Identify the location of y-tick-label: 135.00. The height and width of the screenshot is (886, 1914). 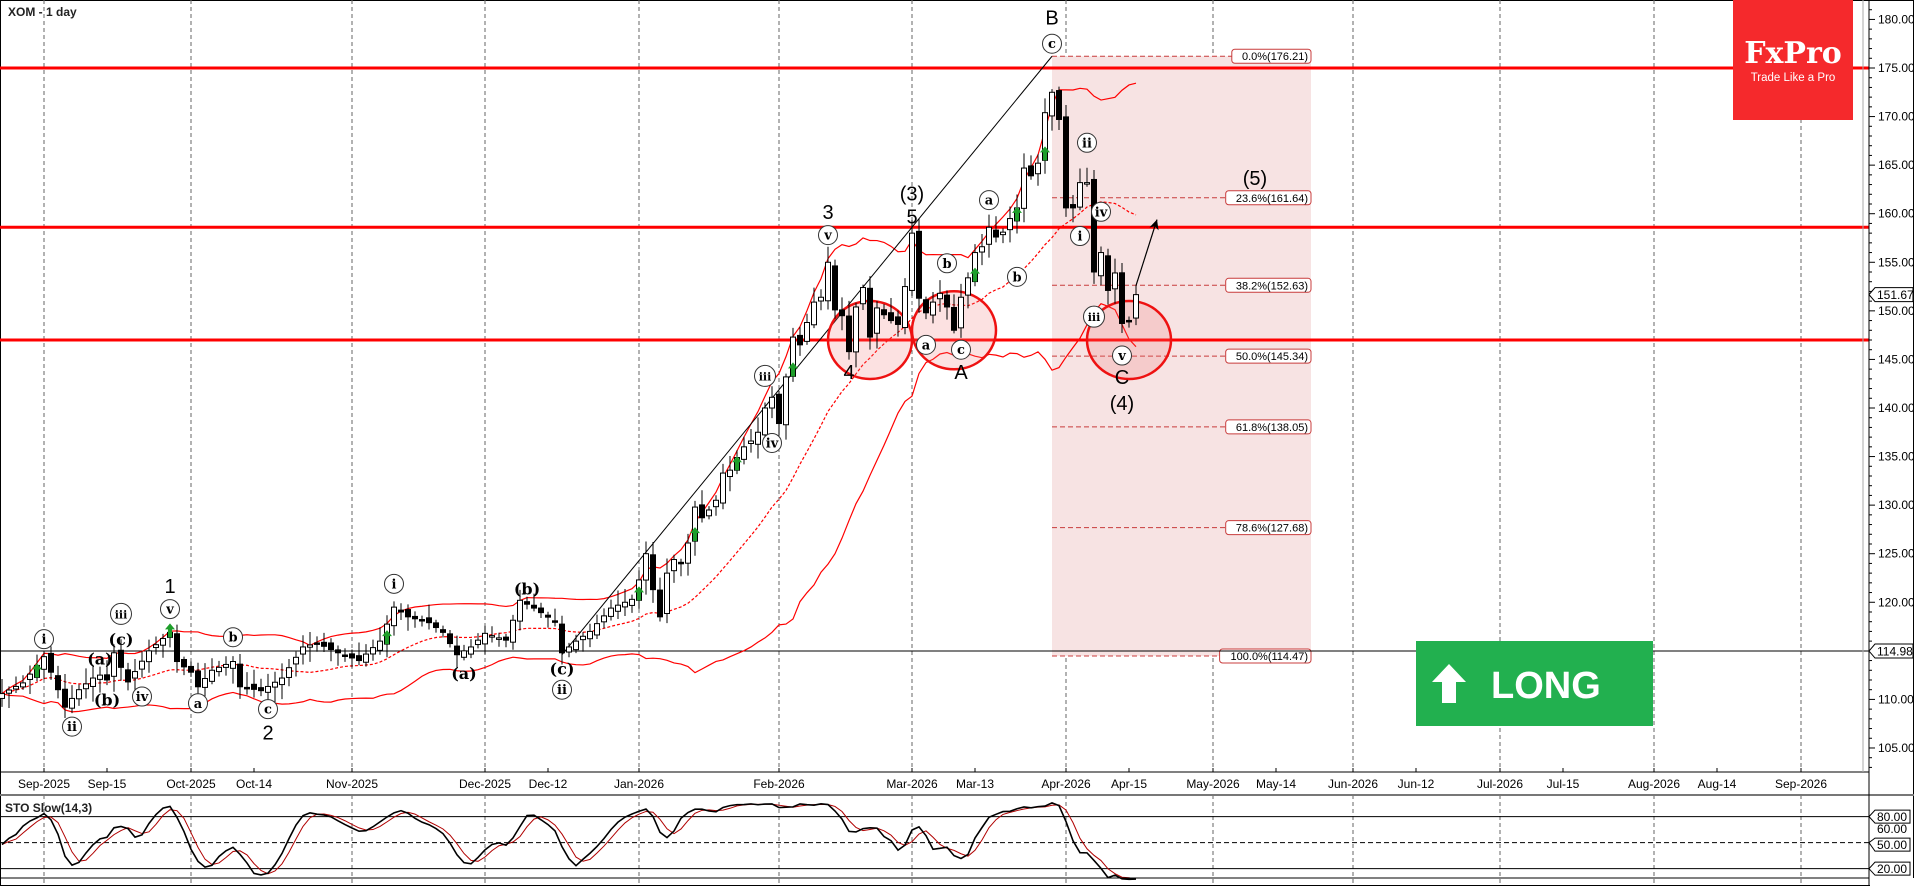
(1896, 457).